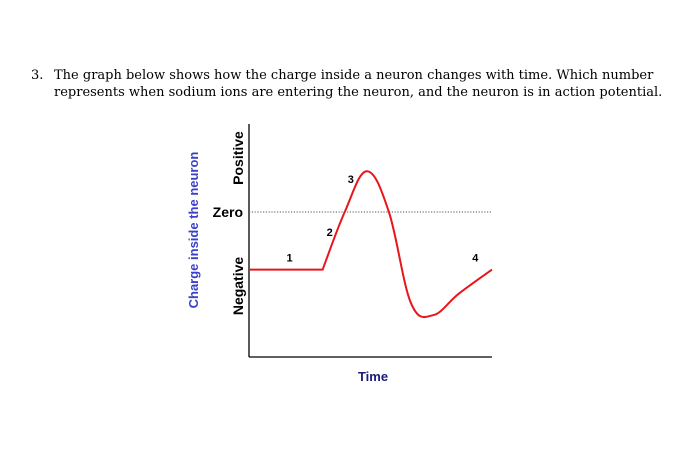 This screenshot has width=700, height=457. What do you see at coordinates (373, 376) in the screenshot?
I see `x-axis-label: Time` at bounding box center [373, 376].